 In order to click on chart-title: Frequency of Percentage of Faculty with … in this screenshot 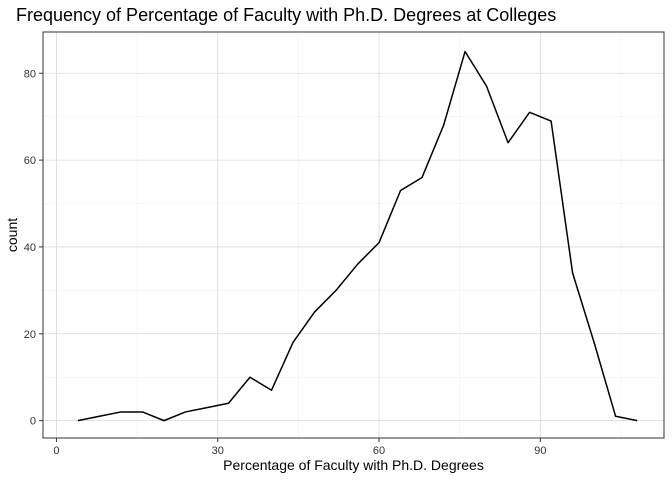, I will do `click(286, 15)`.